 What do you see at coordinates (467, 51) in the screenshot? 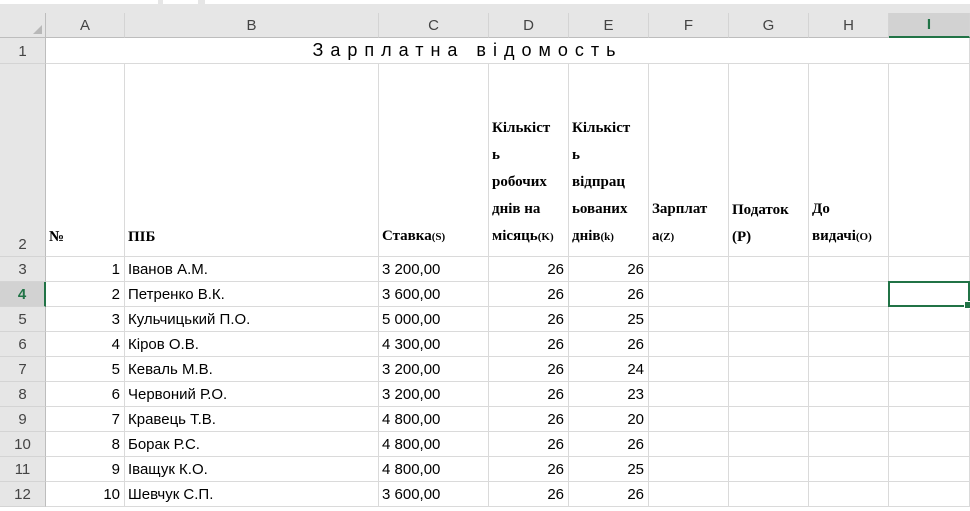
I see `sheet-title: Зарплатна відомость` at bounding box center [467, 51].